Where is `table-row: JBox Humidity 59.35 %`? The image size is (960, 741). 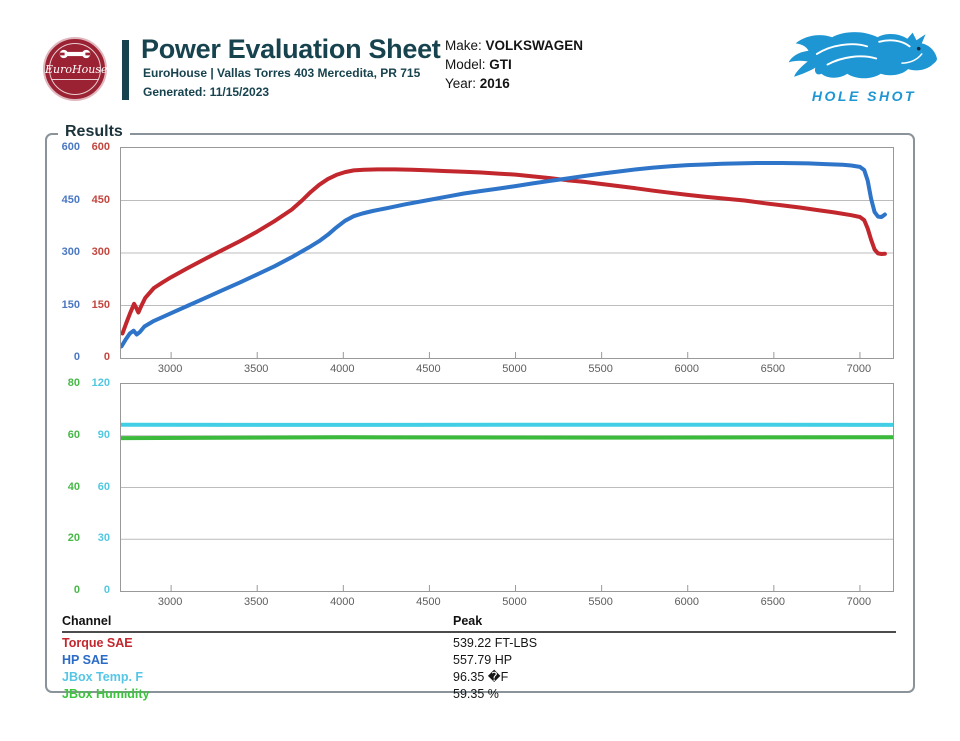 table-row: JBox Humidity 59.35 % is located at coordinates (479, 693).